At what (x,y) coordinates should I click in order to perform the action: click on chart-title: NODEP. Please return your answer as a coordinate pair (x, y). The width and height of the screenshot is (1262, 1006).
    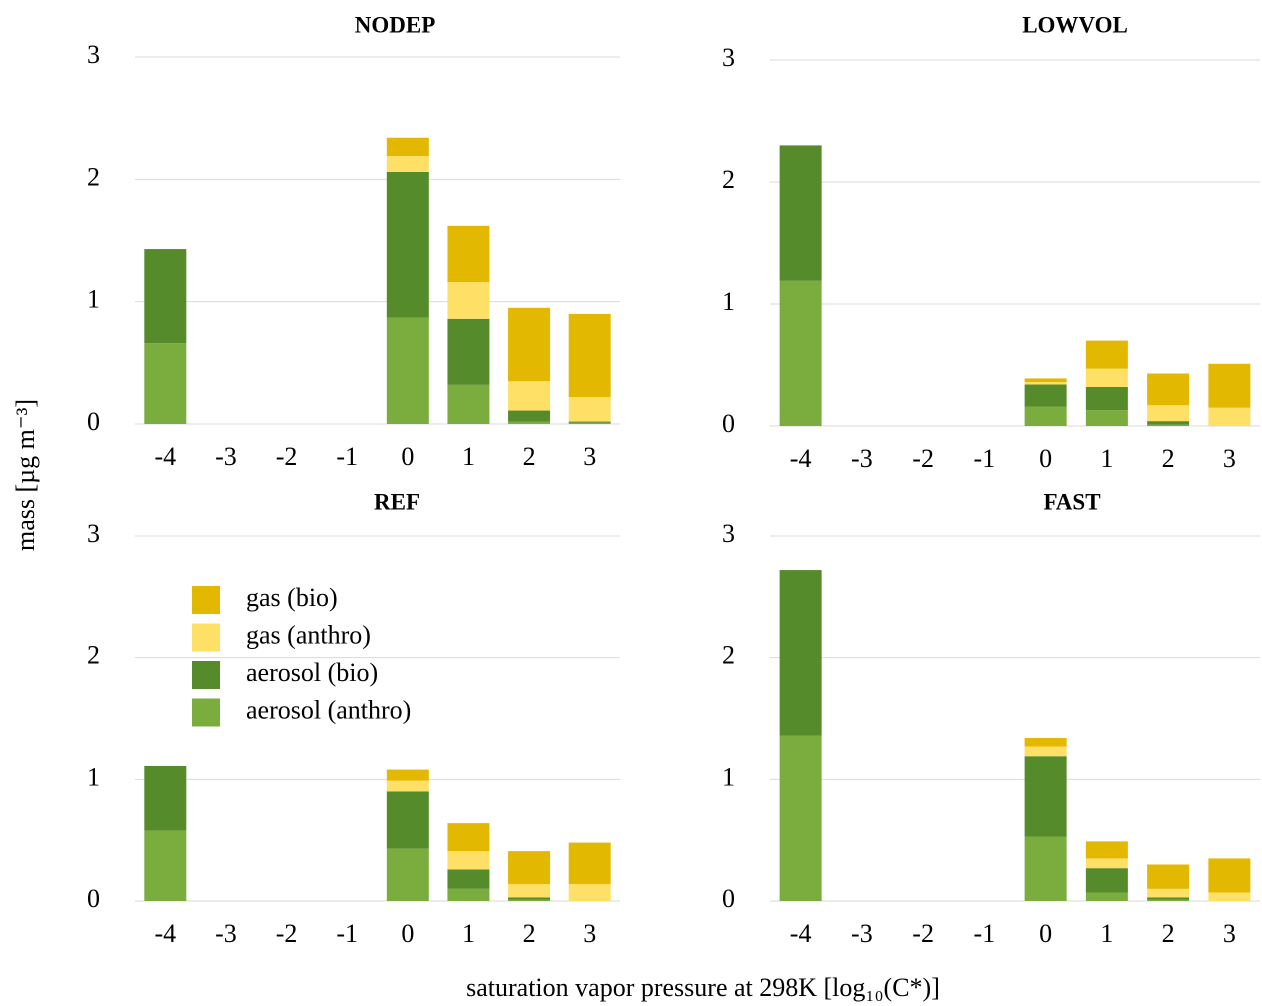
    Looking at the image, I should click on (395, 24).